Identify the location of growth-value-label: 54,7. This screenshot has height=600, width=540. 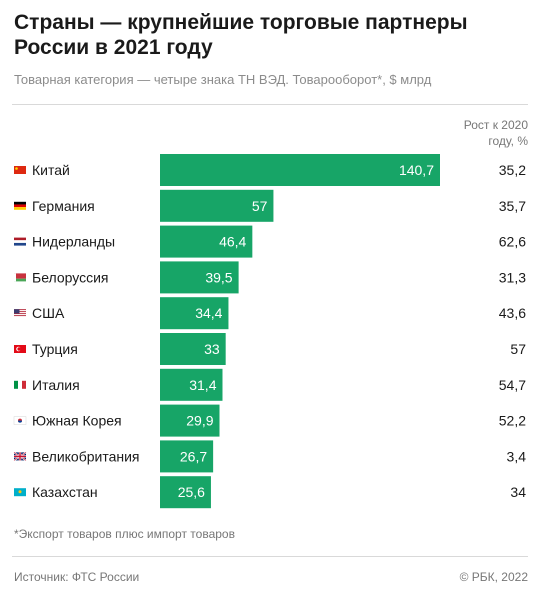
(512, 385).